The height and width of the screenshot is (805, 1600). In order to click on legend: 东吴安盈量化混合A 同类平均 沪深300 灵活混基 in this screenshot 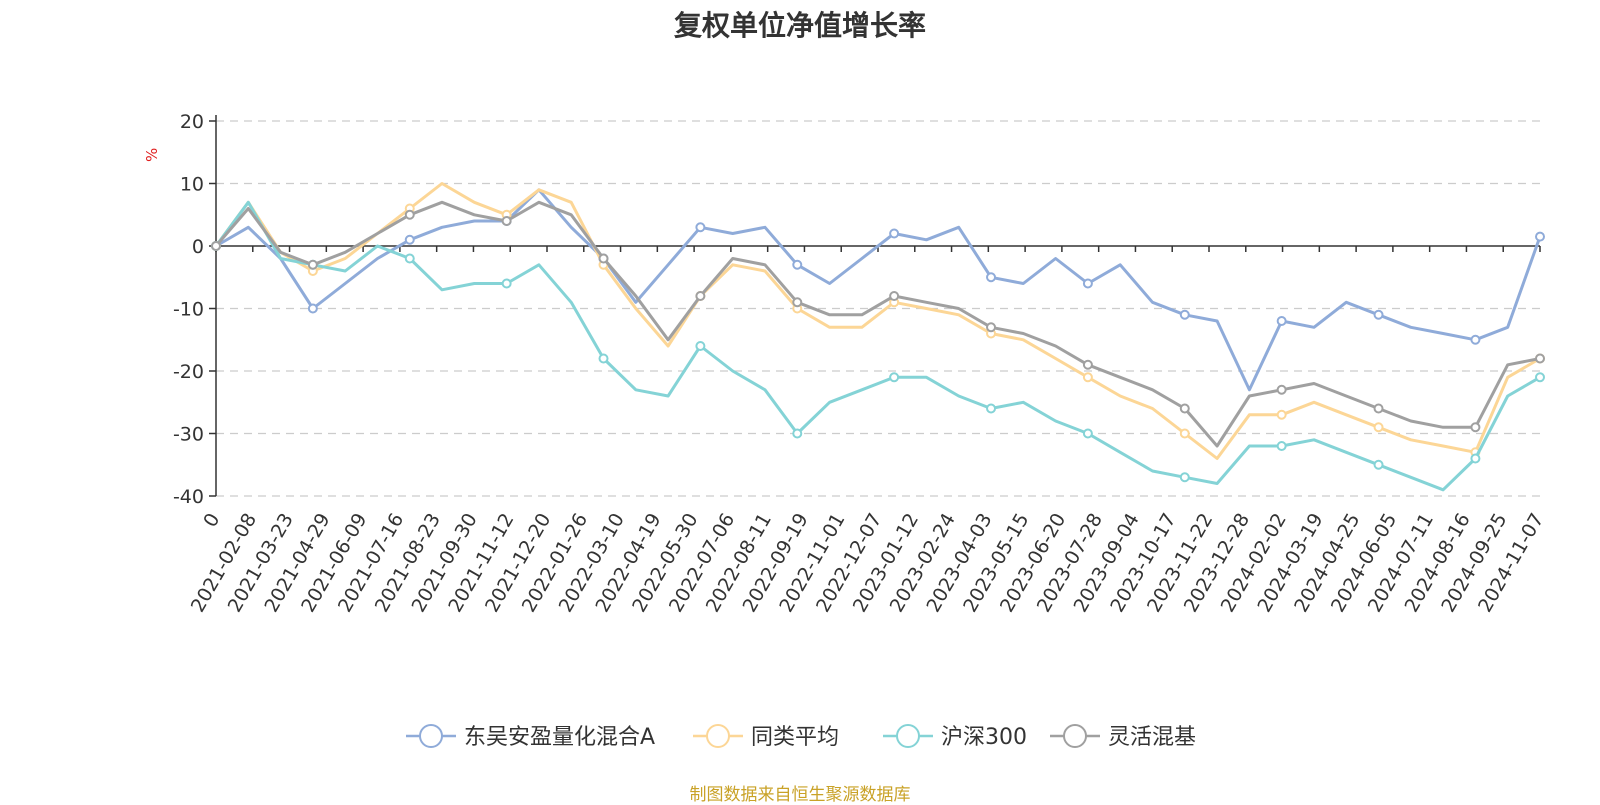, I will do `click(801, 737)`.